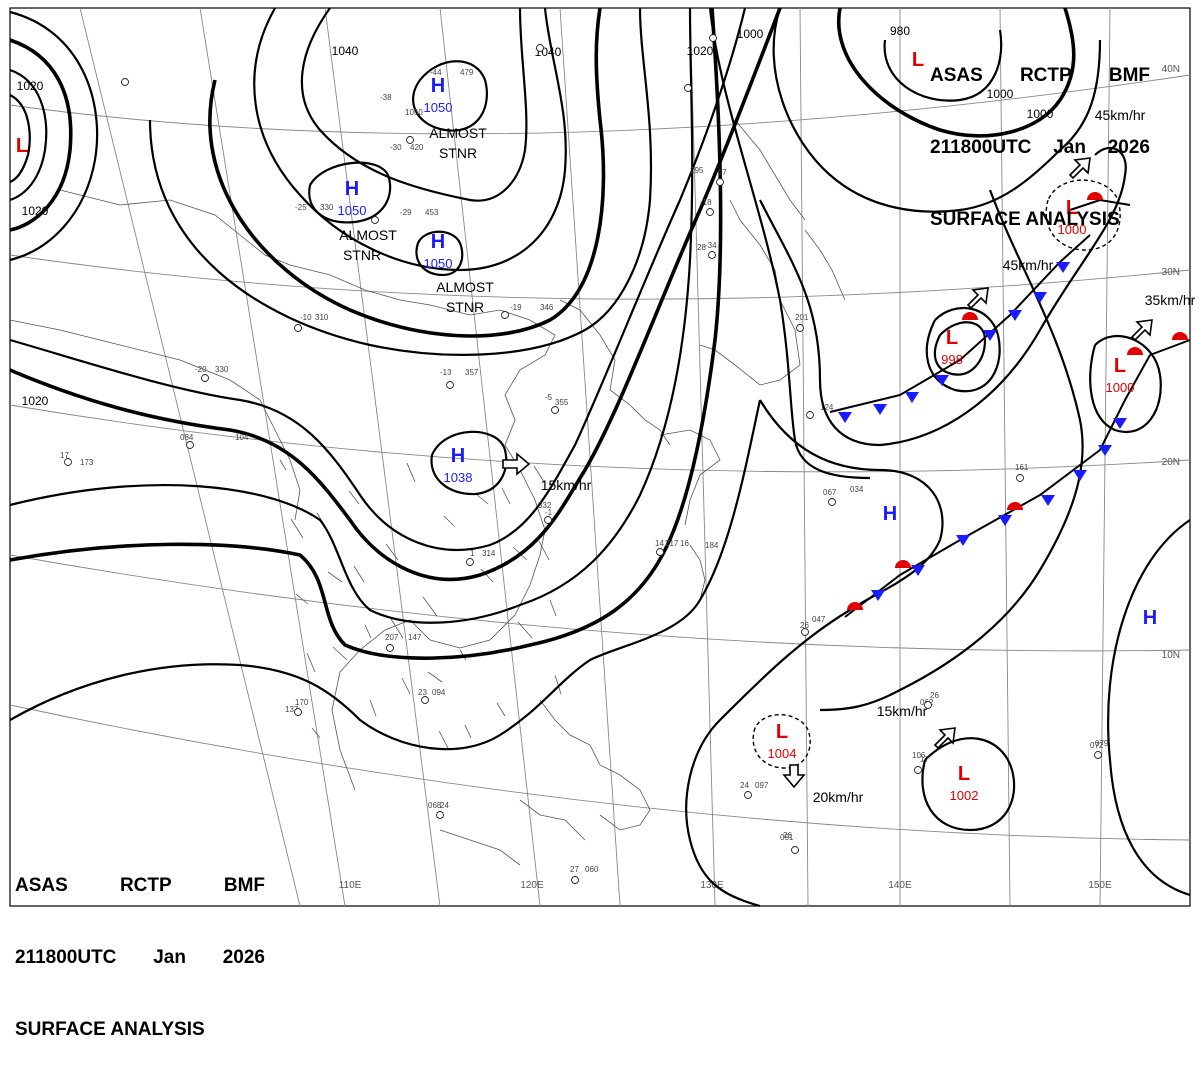 This screenshot has height=1066, width=1200. Describe the element at coordinates (1171, 655) in the screenshot. I see `latitude-label: 10N` at that location.